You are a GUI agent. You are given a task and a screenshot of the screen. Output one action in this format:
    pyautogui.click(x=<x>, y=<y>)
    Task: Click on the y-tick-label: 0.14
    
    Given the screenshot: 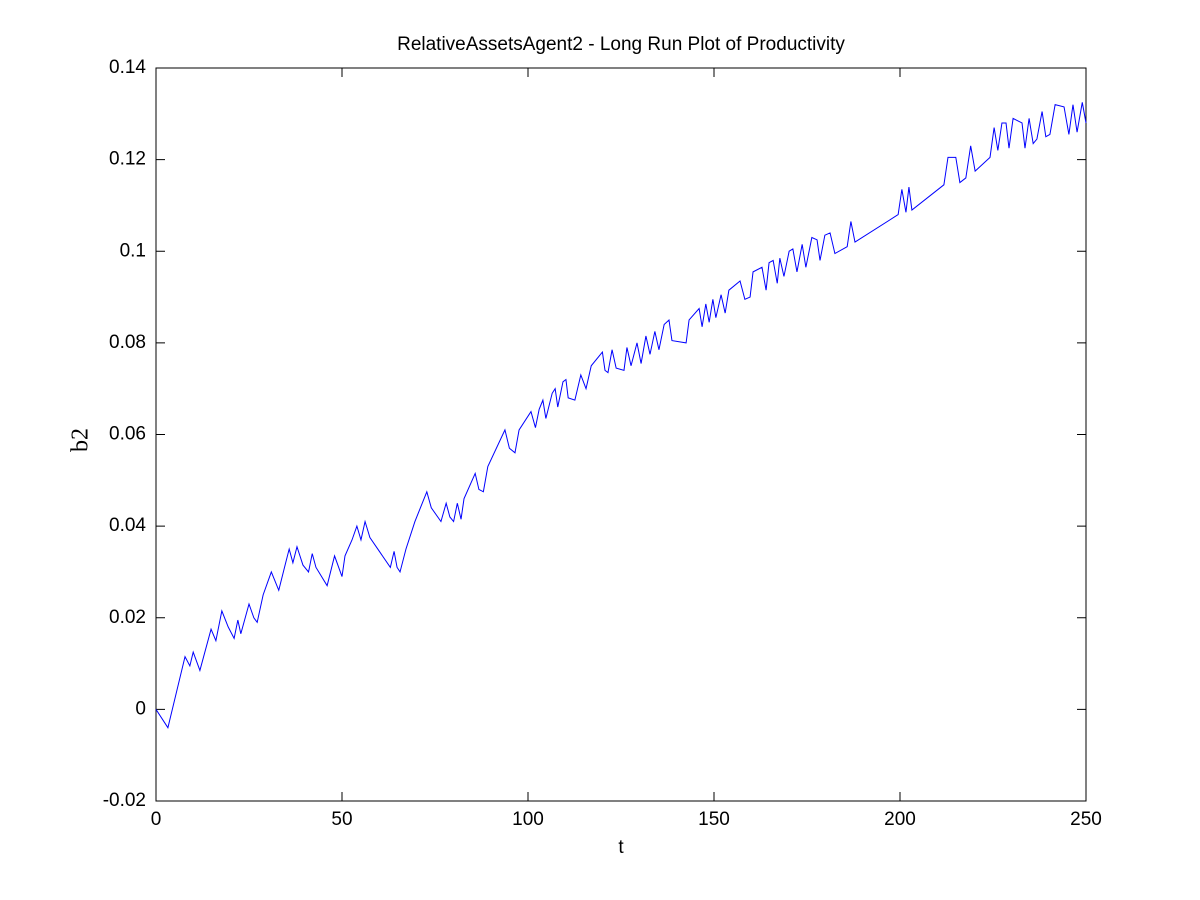 What is the action you would take?
    pyautogui.click(x=127, y=67)
    